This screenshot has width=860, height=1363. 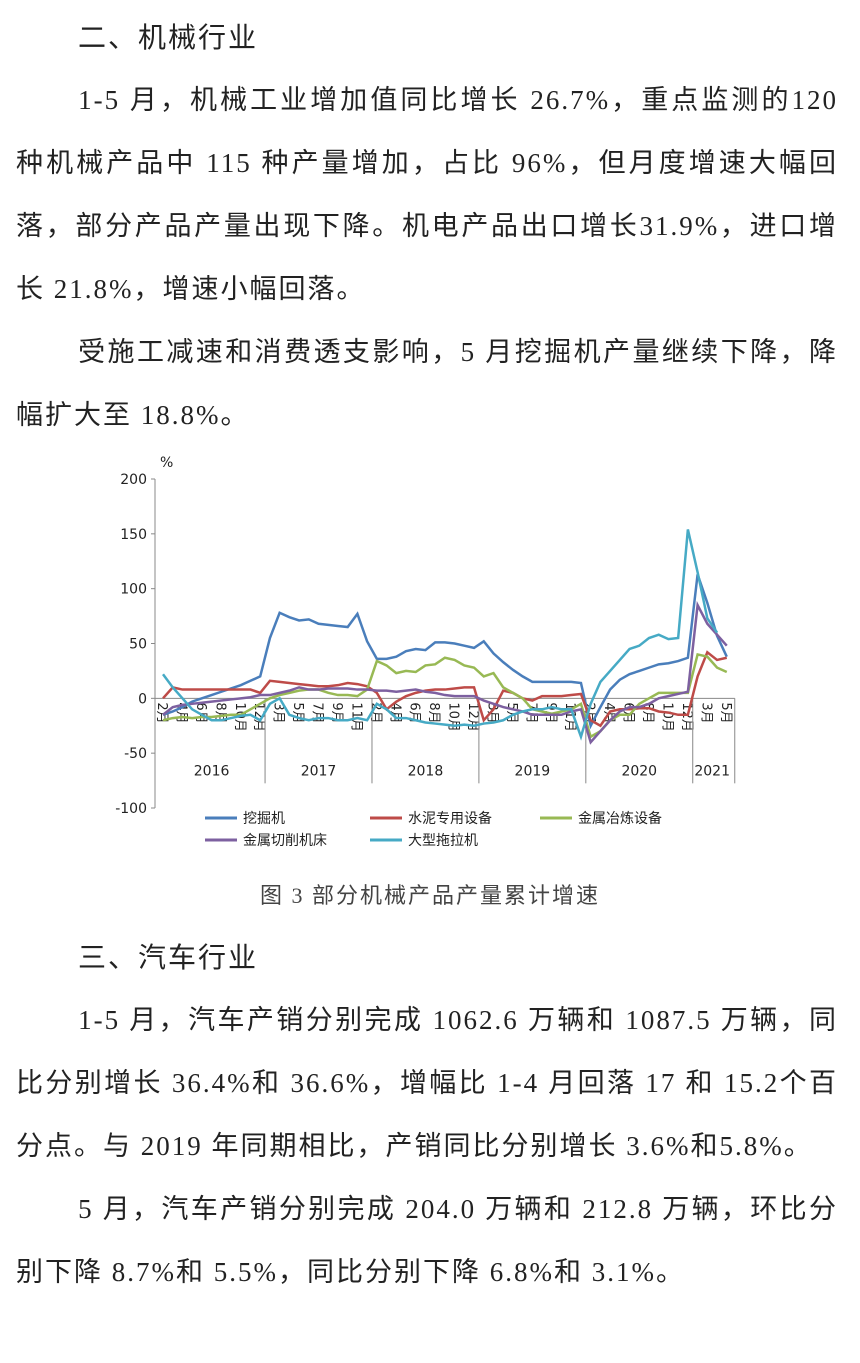 What do you see at coordinates (533, 771) in the screenshot?
I see `x-group-label: 2019` at bounding box center [533, 771].